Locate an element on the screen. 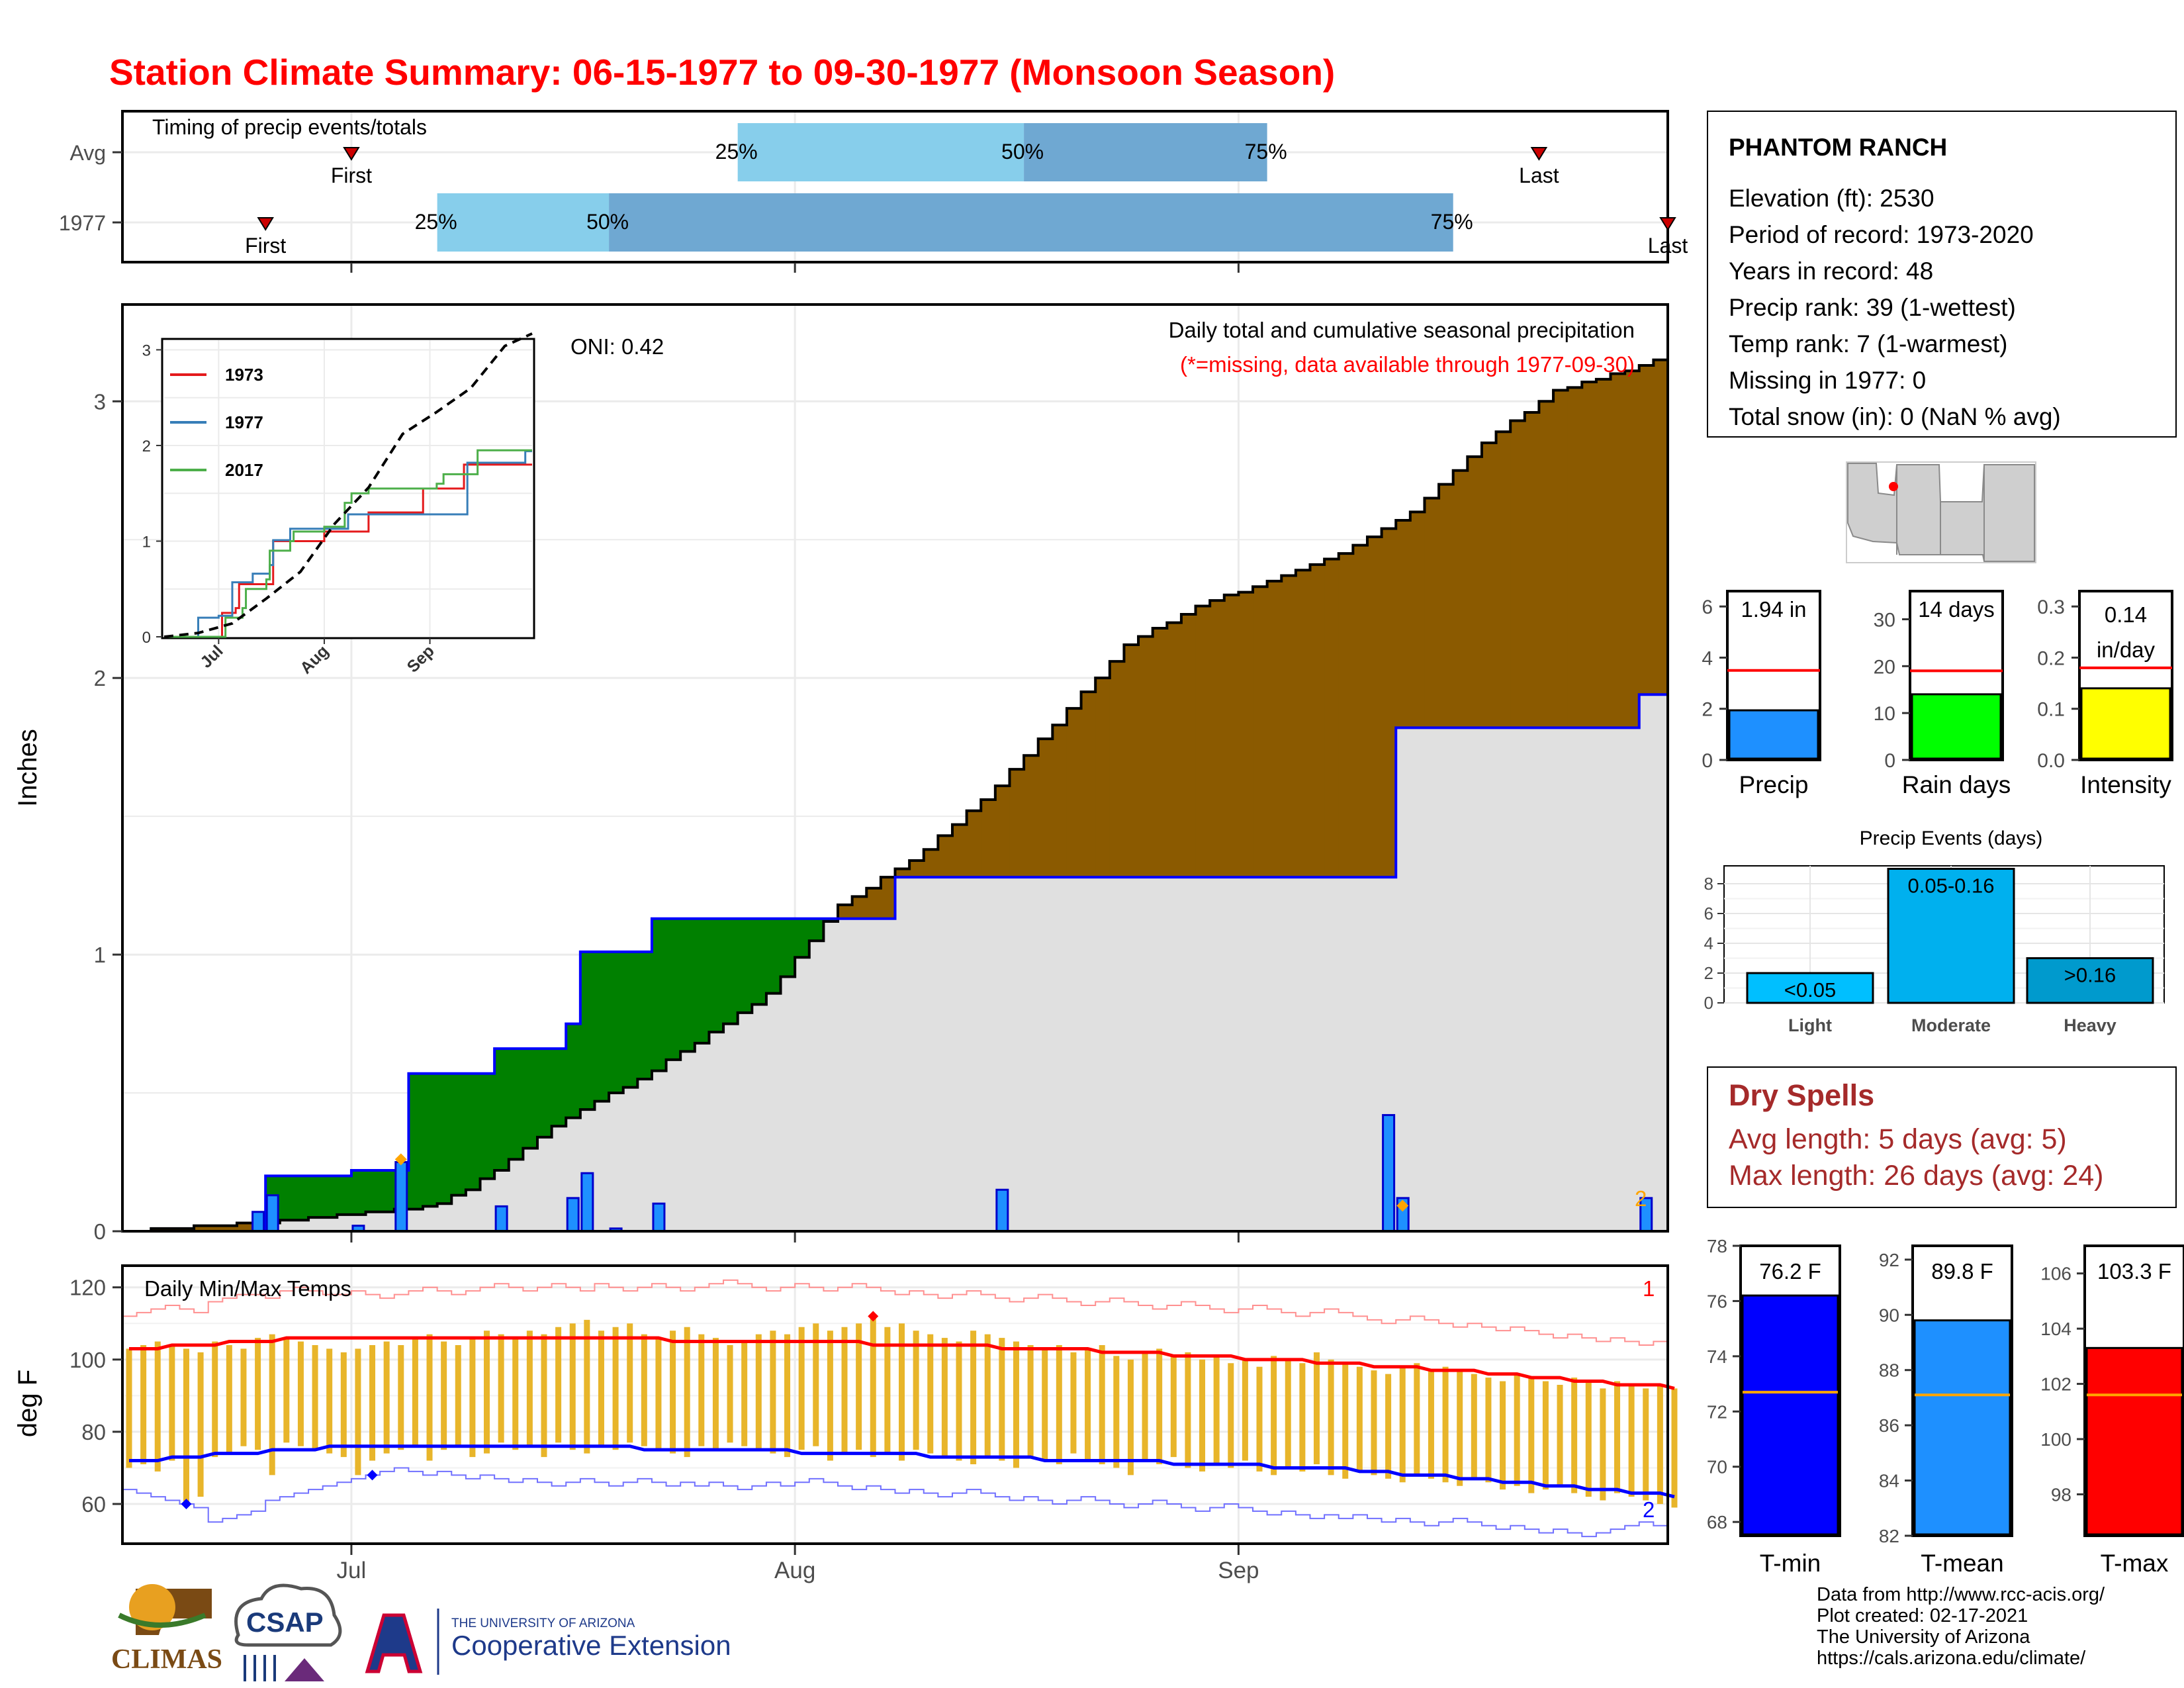 The height and width of the screenshot is (1688, 2184). timing-row-label-1: 1977 is located at coordinates (82, 223).